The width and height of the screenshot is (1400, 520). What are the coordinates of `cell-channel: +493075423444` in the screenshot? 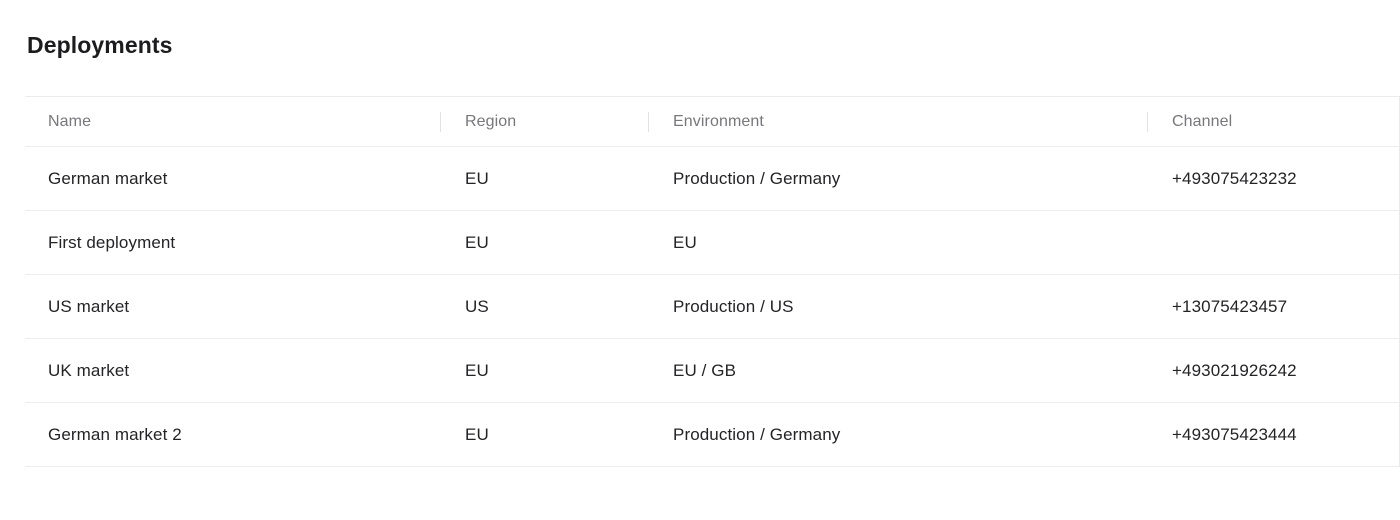 It's located at (1234, 434).